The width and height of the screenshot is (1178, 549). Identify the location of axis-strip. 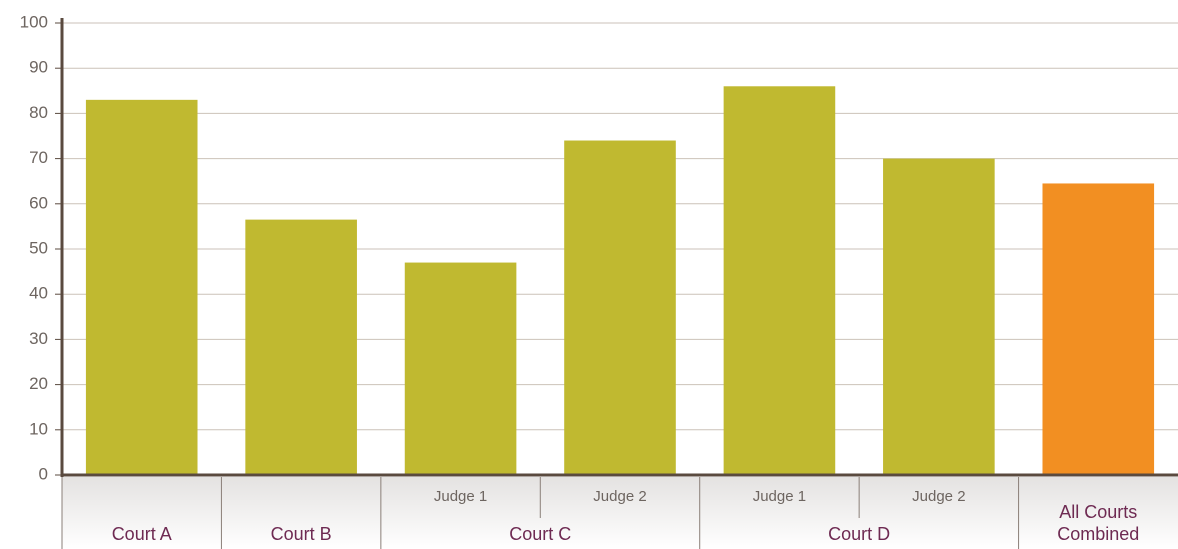
(620, 513).